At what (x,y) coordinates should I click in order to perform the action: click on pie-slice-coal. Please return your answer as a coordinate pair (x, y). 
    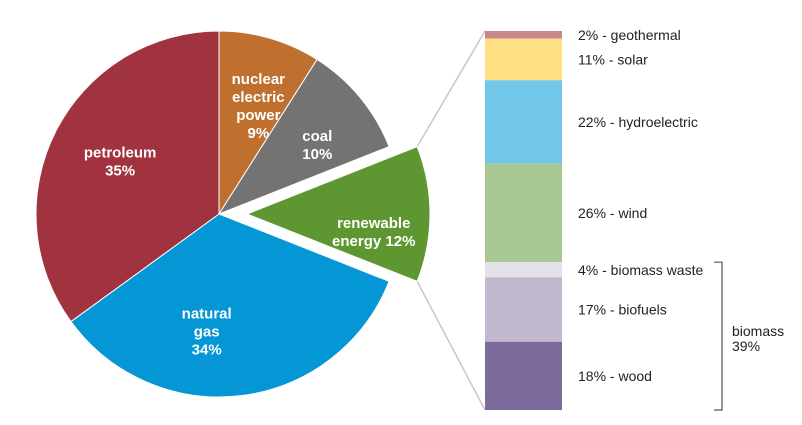
    Looking at the image, I should click on (303, 137).